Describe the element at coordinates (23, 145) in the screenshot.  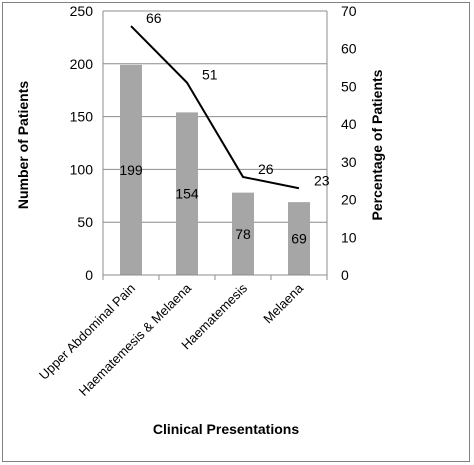
I see `y-axis-title: Number of Patients` at that location.